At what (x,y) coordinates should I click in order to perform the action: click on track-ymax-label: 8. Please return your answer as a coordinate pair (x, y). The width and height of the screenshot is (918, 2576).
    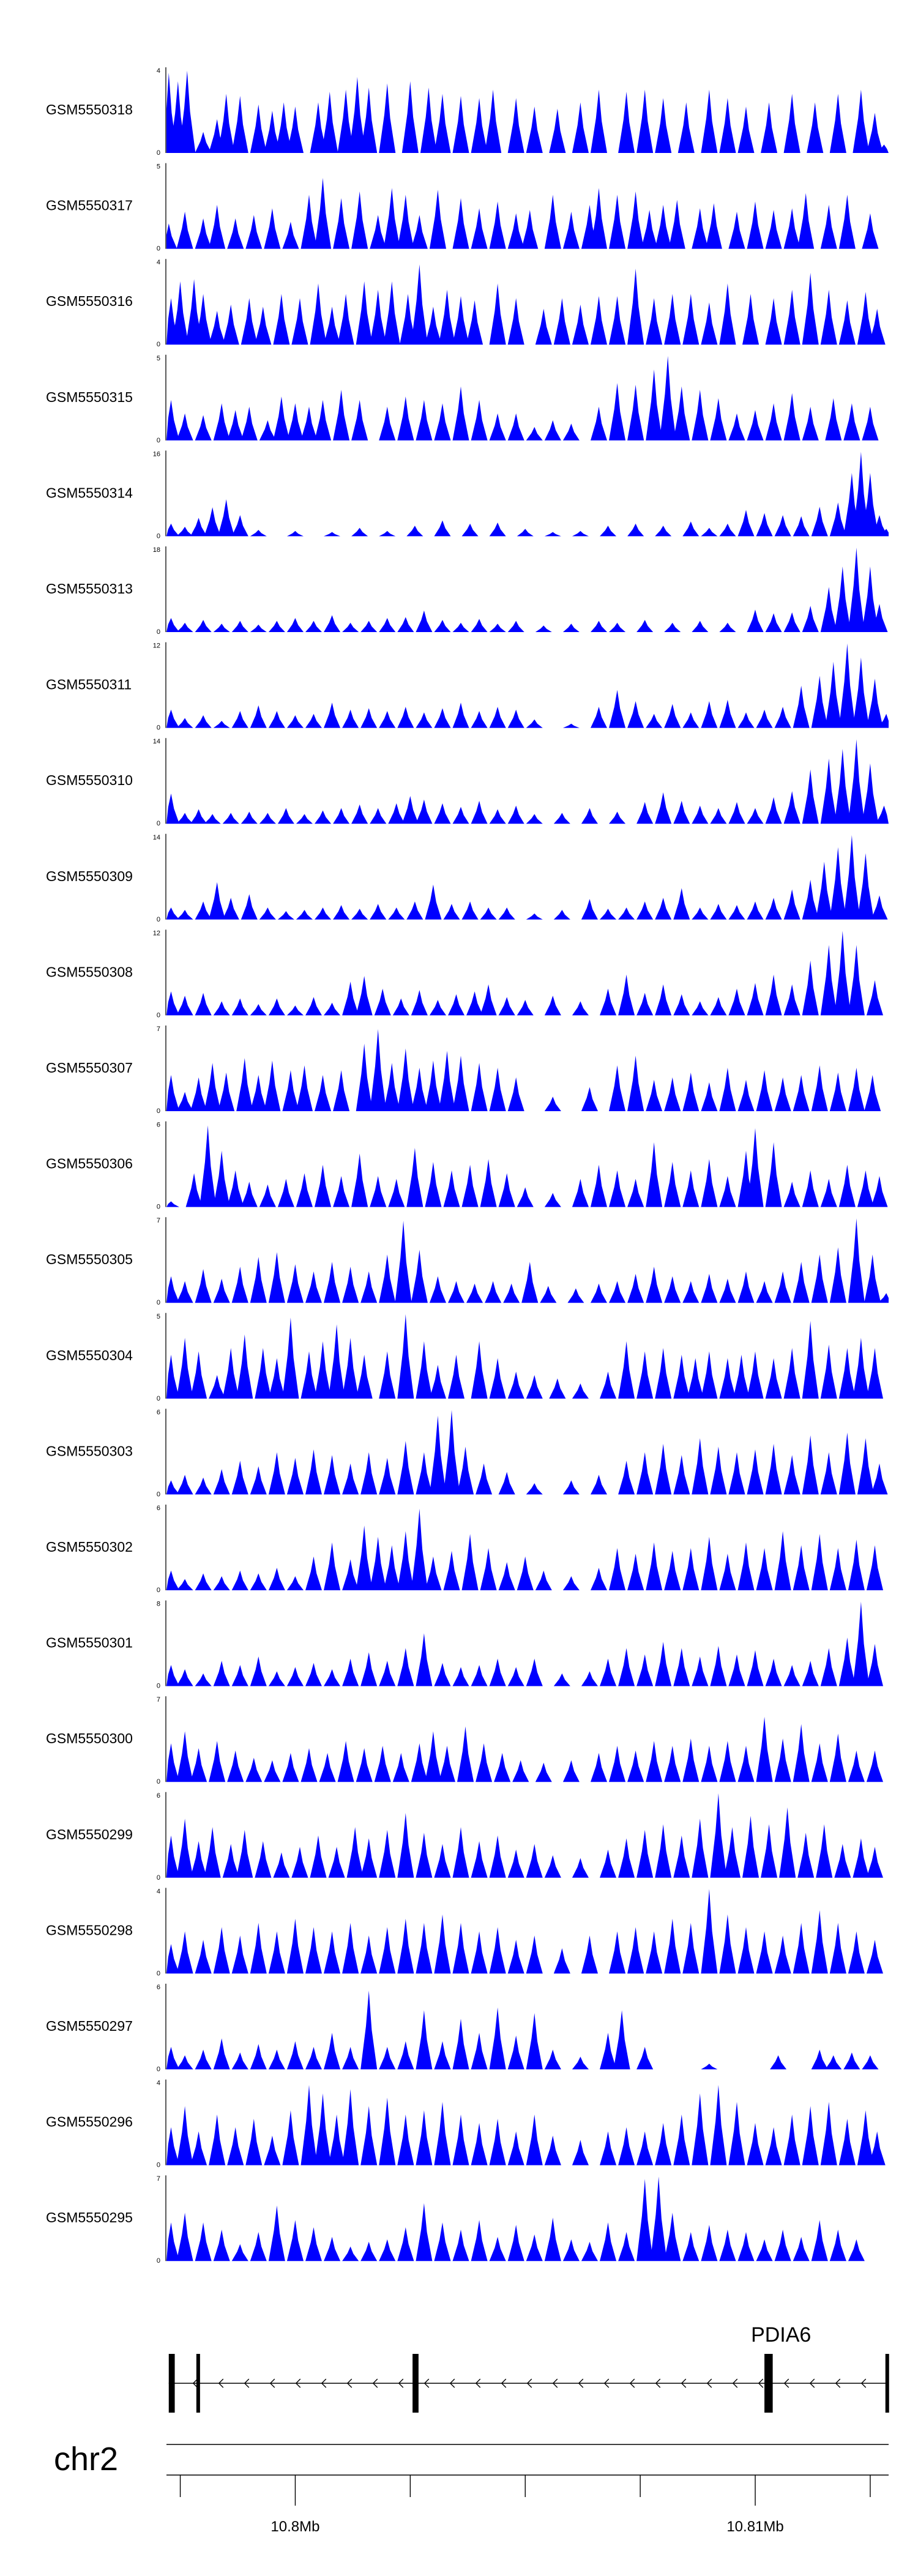
    Looking at the image, I should click on (158, 1604).